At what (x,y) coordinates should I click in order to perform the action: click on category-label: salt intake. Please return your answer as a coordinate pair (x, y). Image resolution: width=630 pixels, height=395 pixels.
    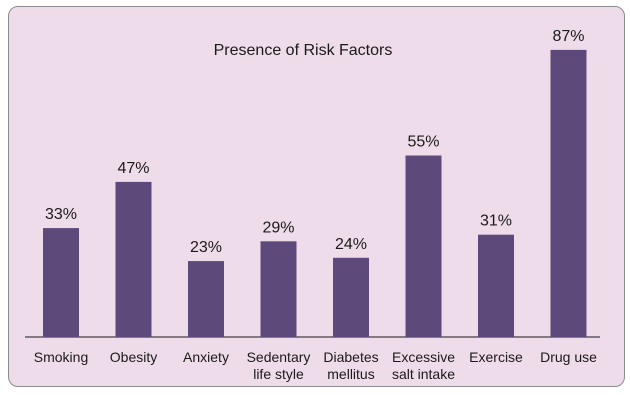
    Looking at the image, I should click on (423, 374).